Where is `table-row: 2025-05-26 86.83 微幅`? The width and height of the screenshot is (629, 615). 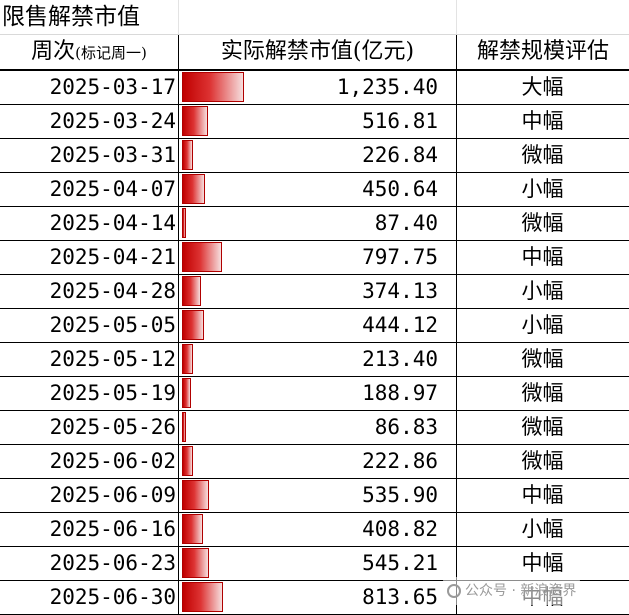 table-row: 2025-05-26 86.83 微幅 is located at coordinates (314, 427).